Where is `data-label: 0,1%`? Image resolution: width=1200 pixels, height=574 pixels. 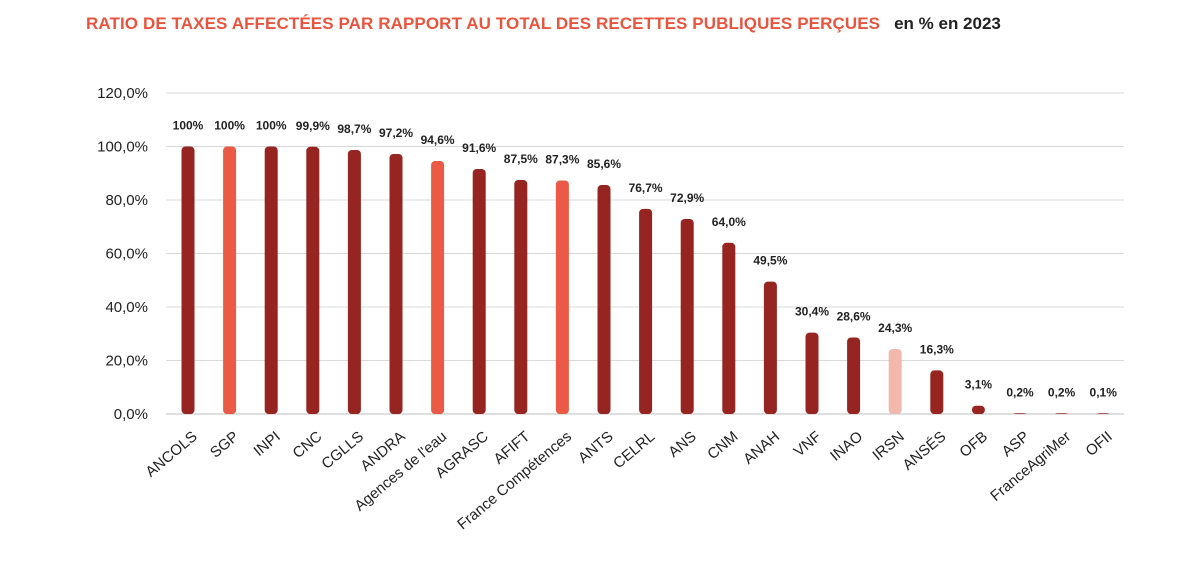 data-label: 0,1% is located at coordinates (1104, 393).